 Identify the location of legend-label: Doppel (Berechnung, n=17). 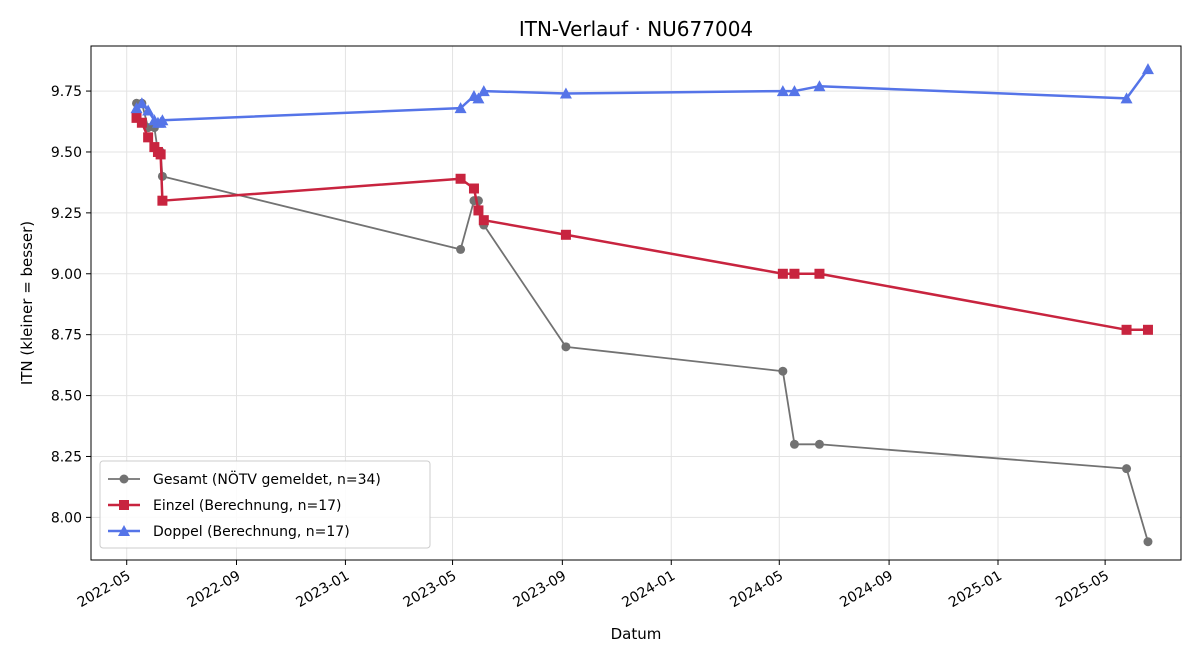
(251, 532).